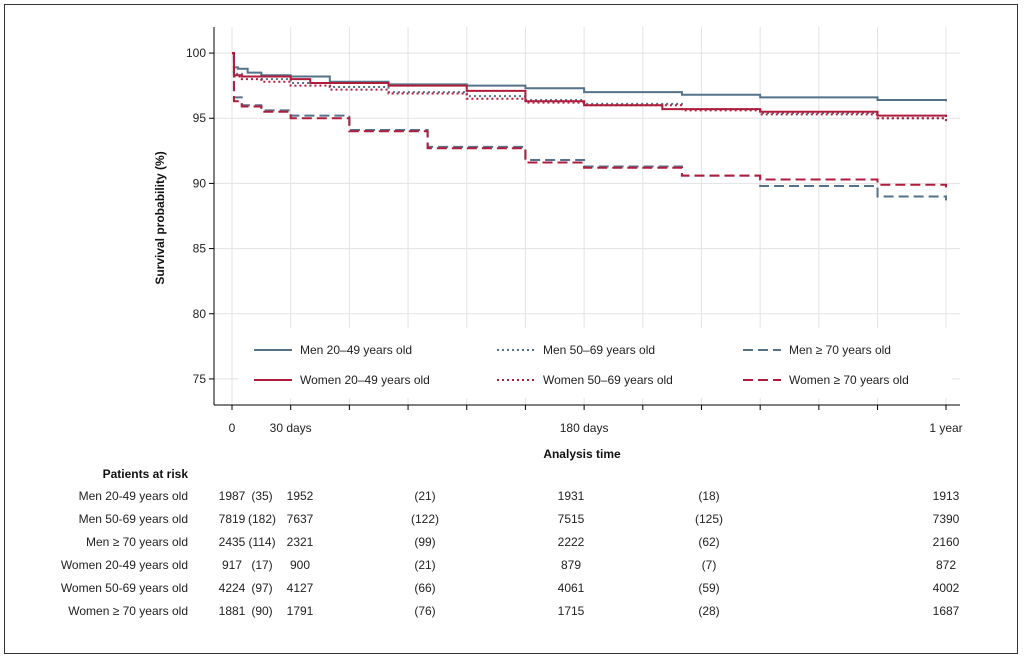 The width and height of the screenshot is (1024, 660). I want to click on risk-cell: (35), so click(261, 496).